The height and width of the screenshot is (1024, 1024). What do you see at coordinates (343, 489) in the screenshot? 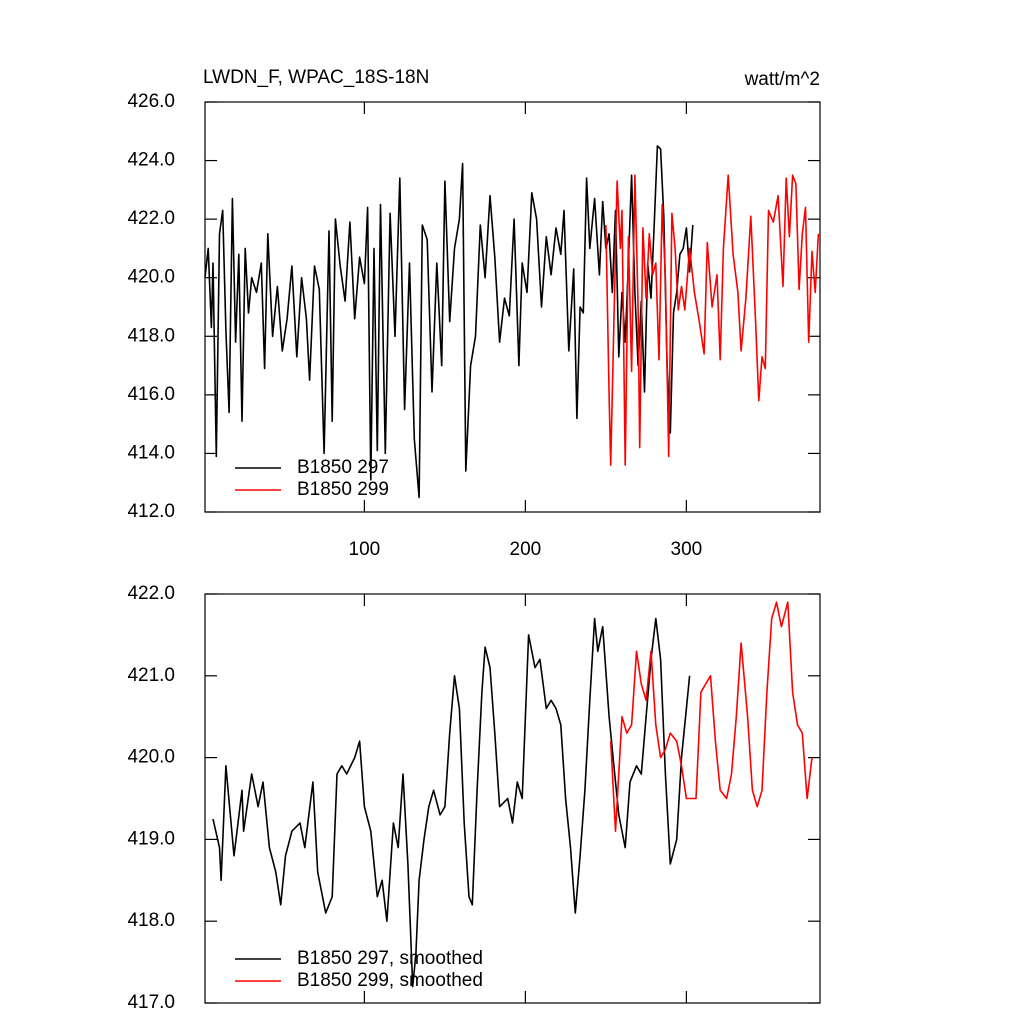
I see `legend-label: B1850 299` at bounding box center [343, 489].